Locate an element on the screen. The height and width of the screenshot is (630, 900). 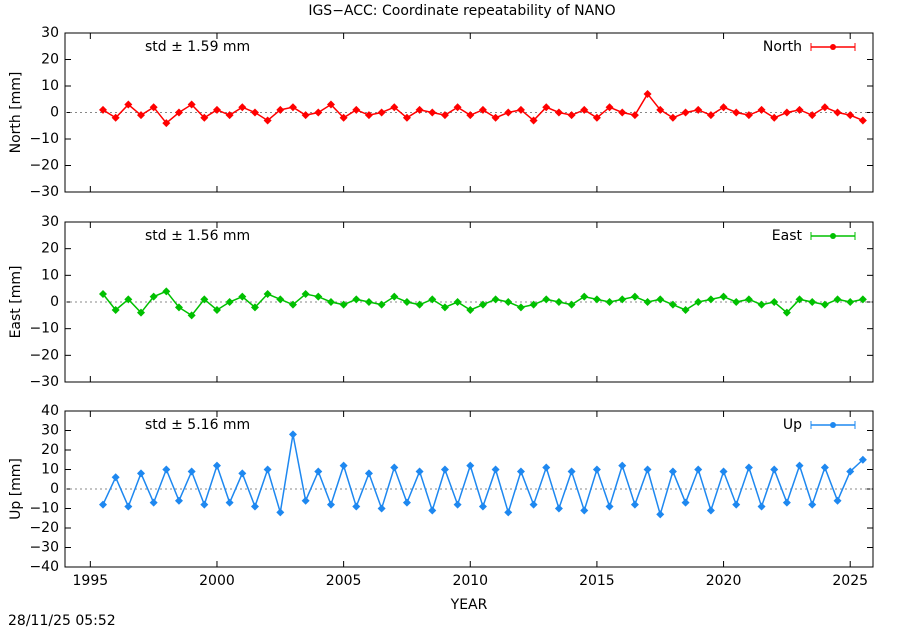
y-tick-label: −40 is located at coordinates (44, 567).